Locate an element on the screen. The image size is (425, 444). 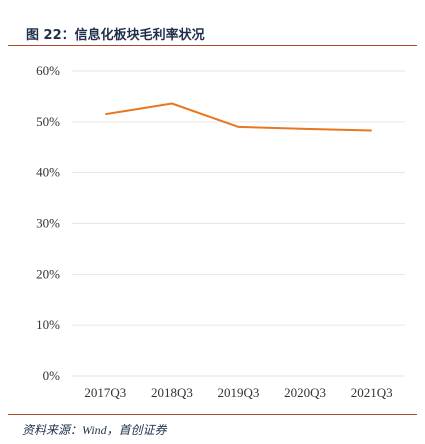
y-tick-label: 0% is located at coordinates (52, 375).